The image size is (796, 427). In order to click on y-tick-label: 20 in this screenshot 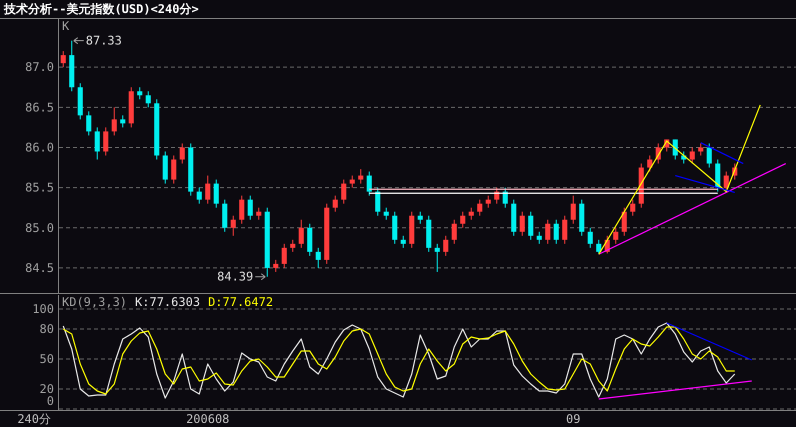, I will do `click(47, 389)`.